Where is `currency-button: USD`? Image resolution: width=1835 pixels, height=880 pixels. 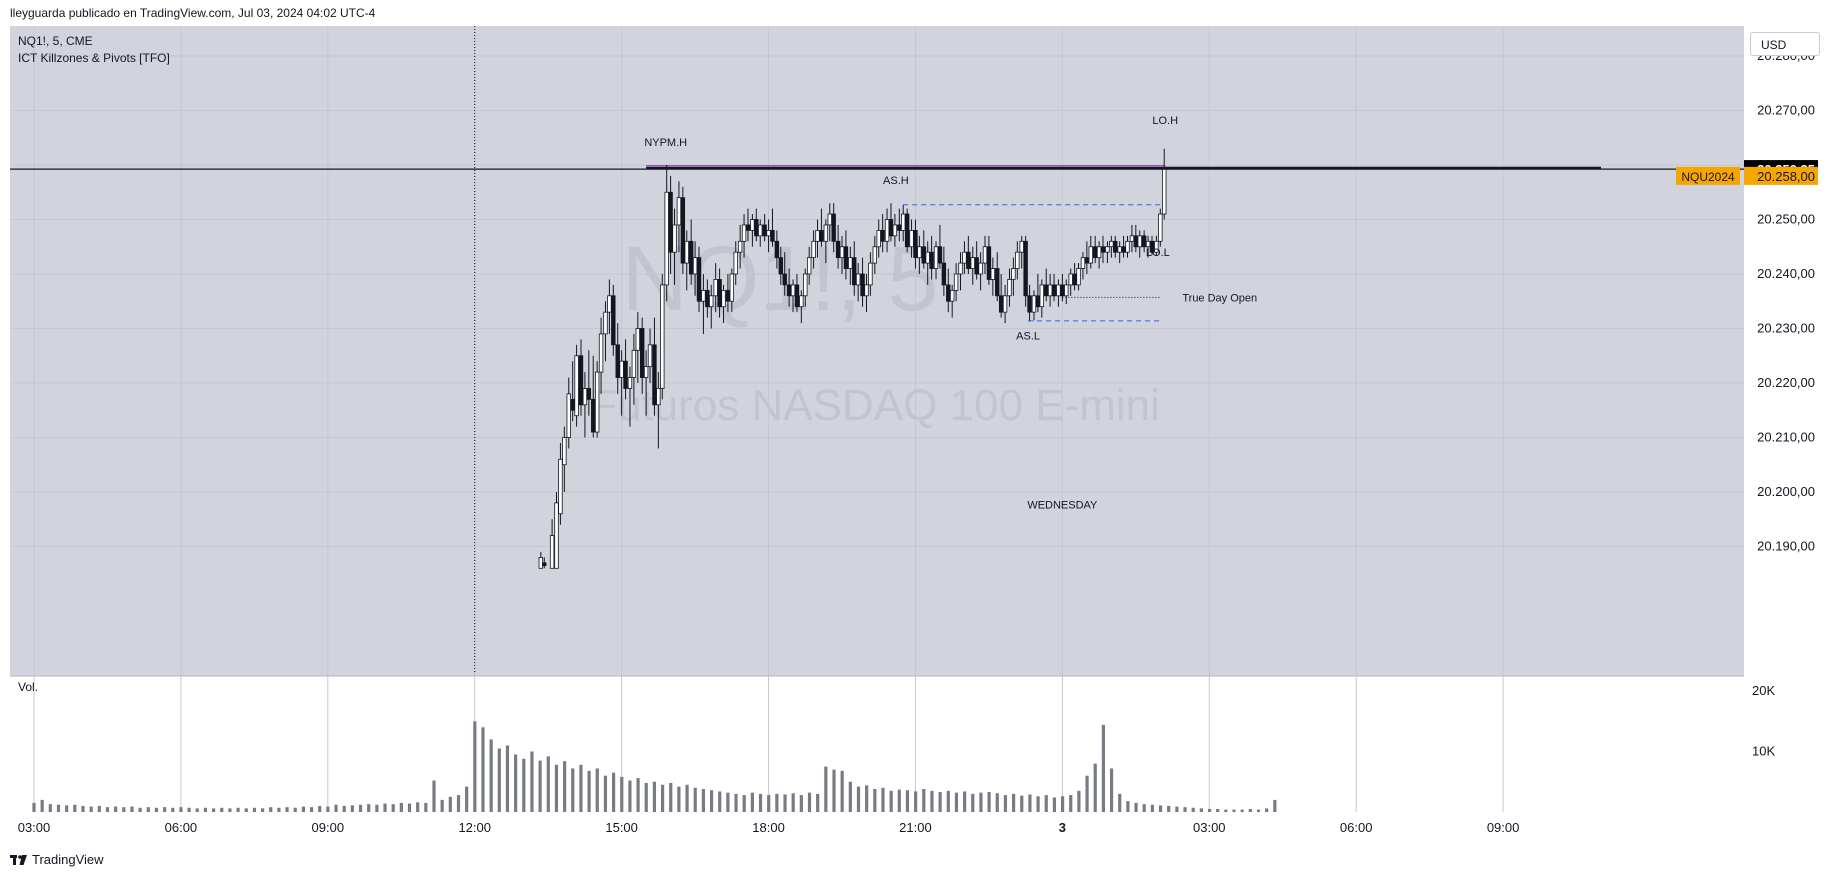
currency-button: USD is located at coordinates (1785, 44).